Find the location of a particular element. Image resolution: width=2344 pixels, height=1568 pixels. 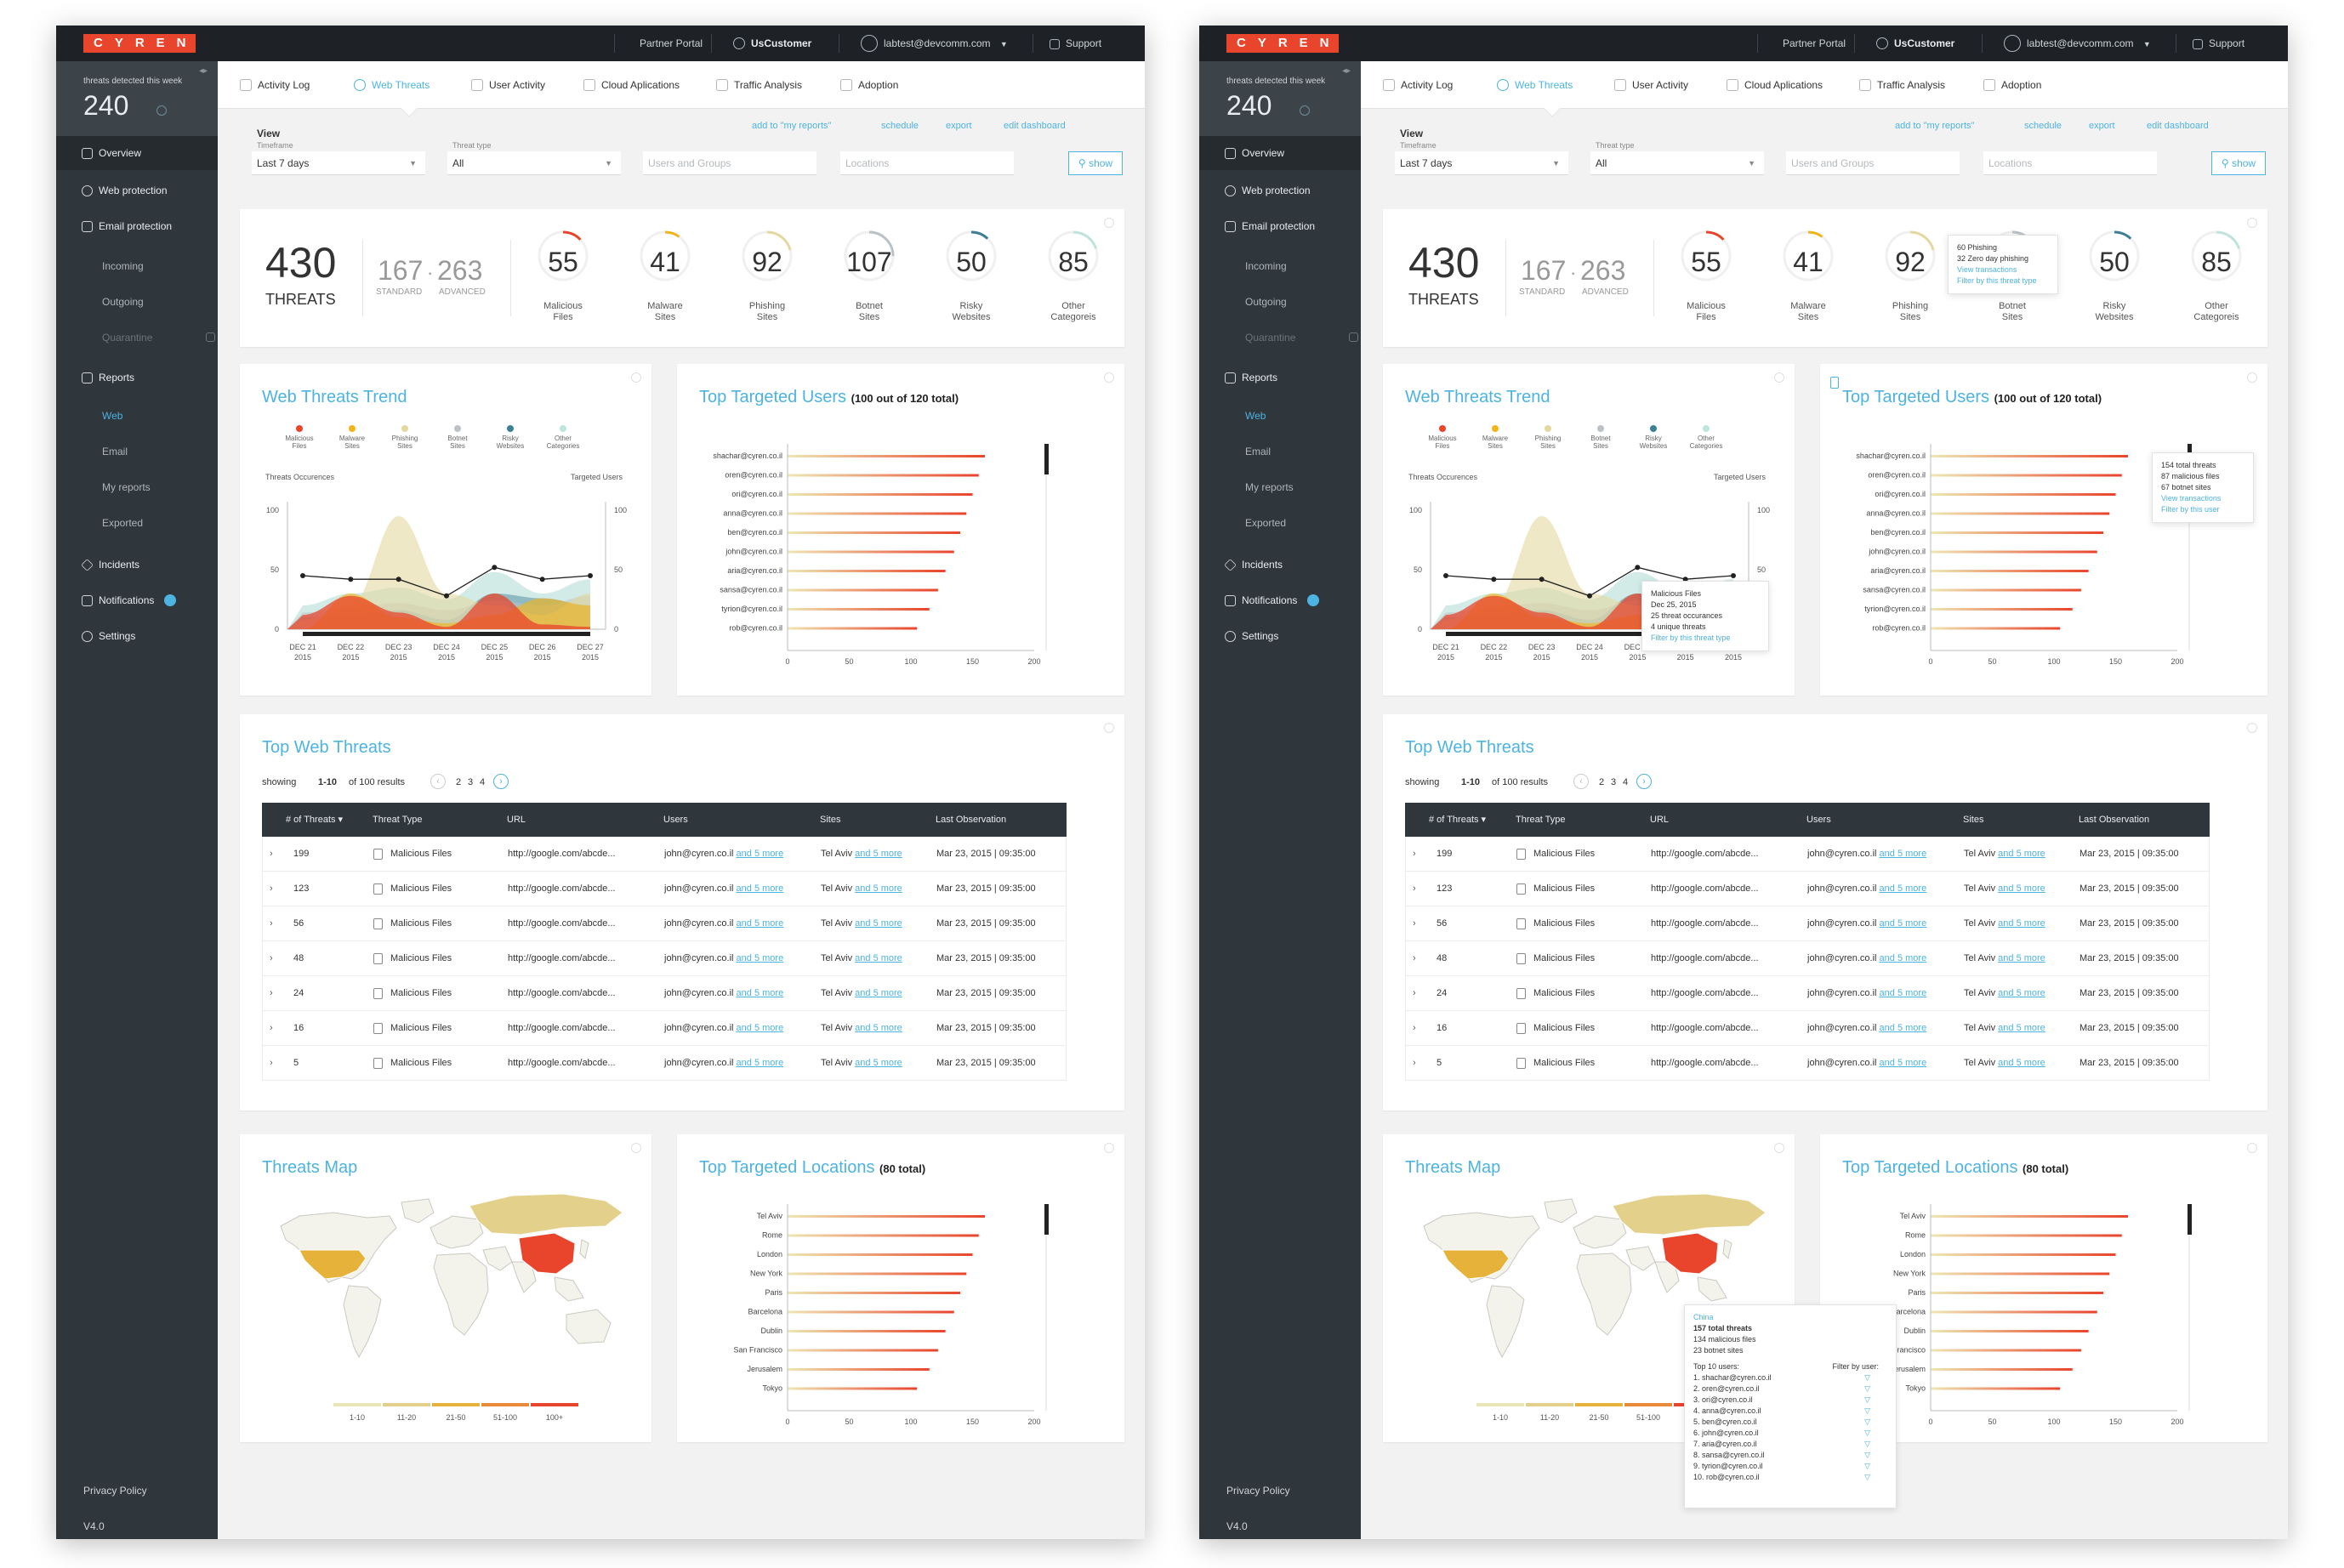

location-label-8: Jerusalem is located at coordinates (764, 1369).